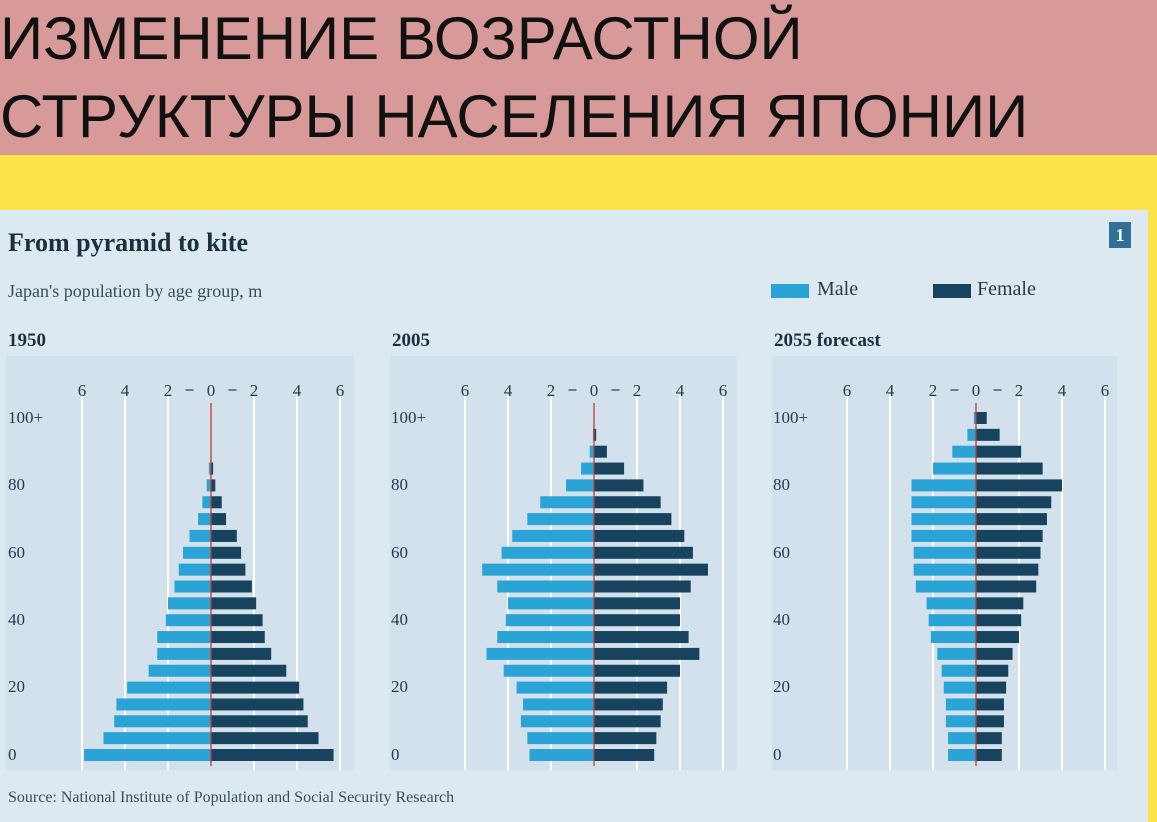 Image resolution: width=1157 pixels, height=822 pixels. What do you see at coordinates (777, 754) in the screenshot?
I see `panel-2-y-tick-label: 0` at bounding box center [777, 754].